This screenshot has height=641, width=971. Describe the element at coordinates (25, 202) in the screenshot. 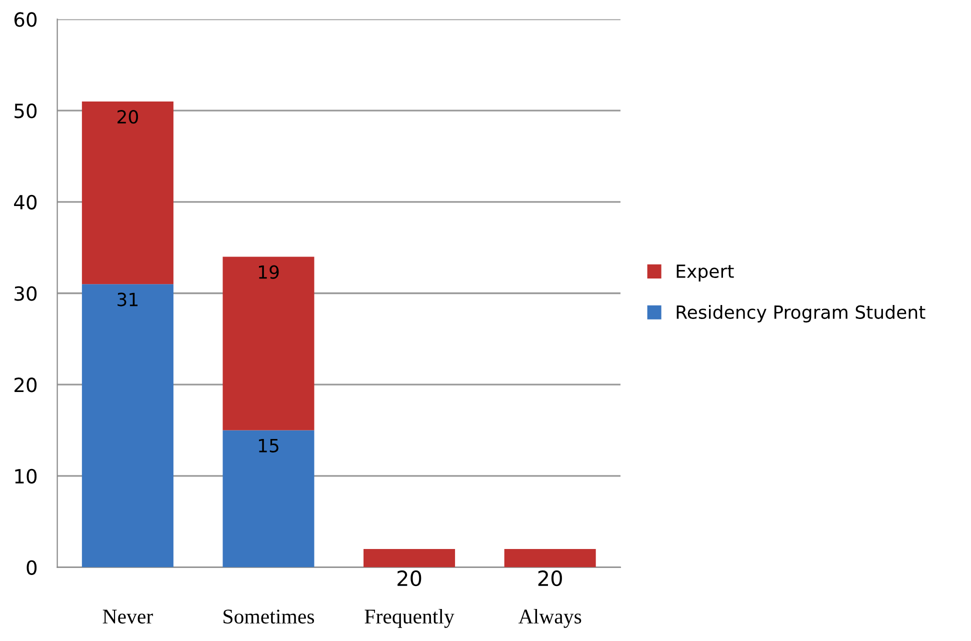

I see `y-tick-label: 40` at that location.